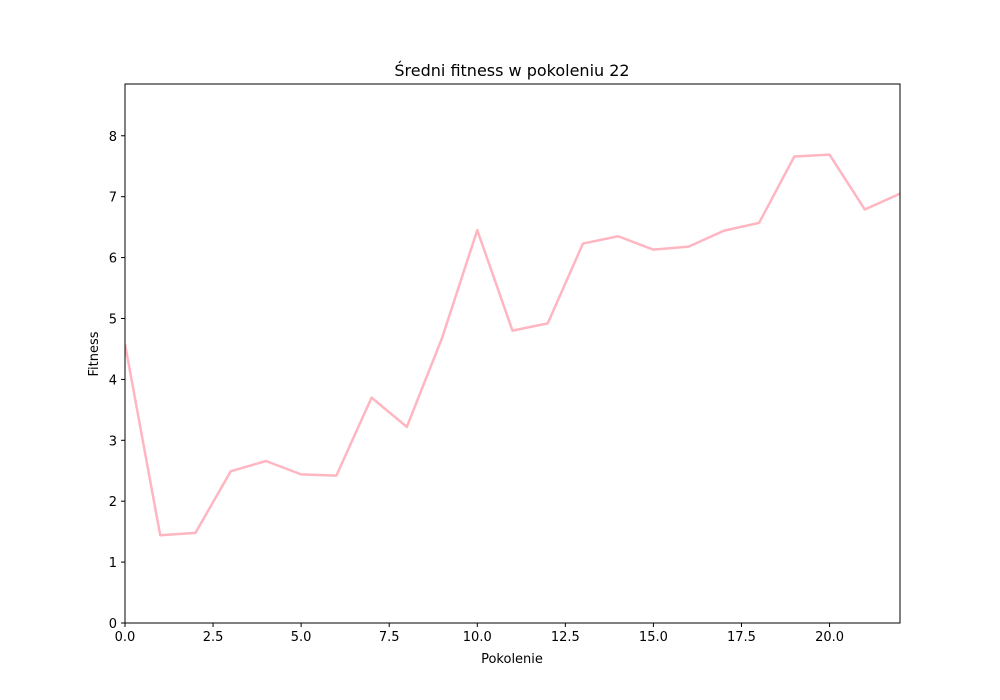  I want to click on x-tick-label: 2.5, so click(213, 637).